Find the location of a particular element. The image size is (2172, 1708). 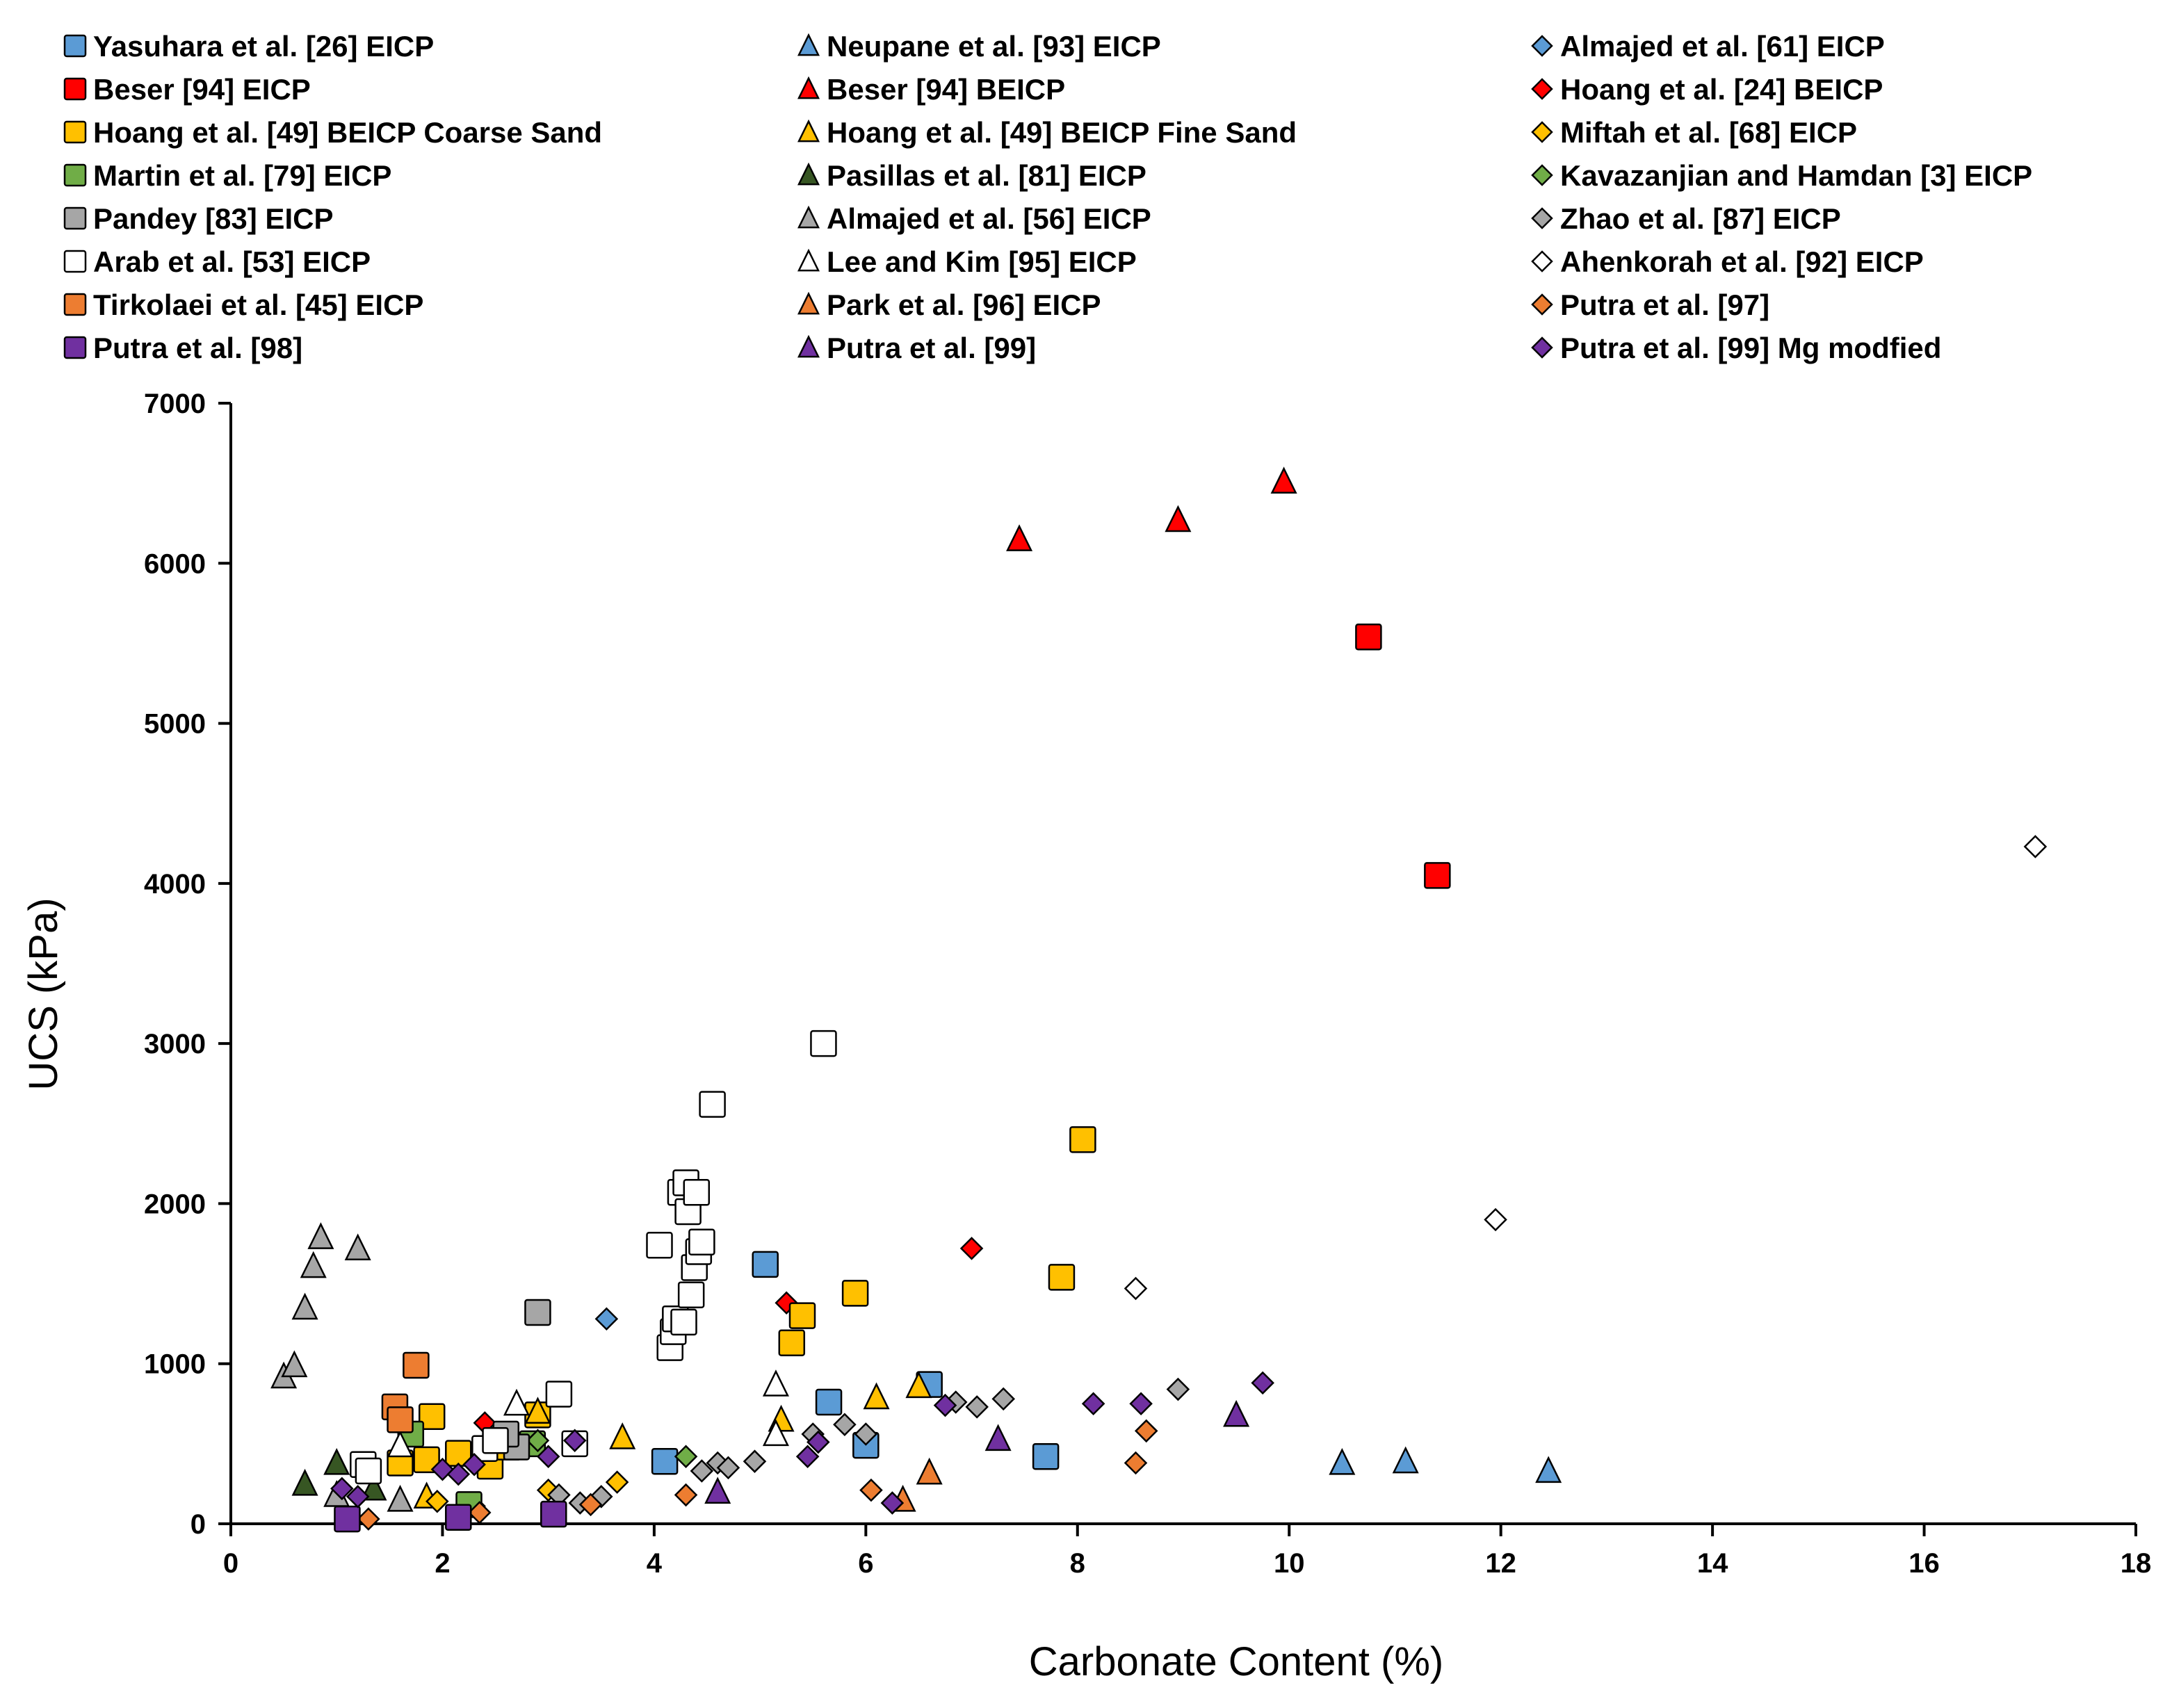

legend-label: Lee and Kim [95] EICP is located at coordinates (982, 262).